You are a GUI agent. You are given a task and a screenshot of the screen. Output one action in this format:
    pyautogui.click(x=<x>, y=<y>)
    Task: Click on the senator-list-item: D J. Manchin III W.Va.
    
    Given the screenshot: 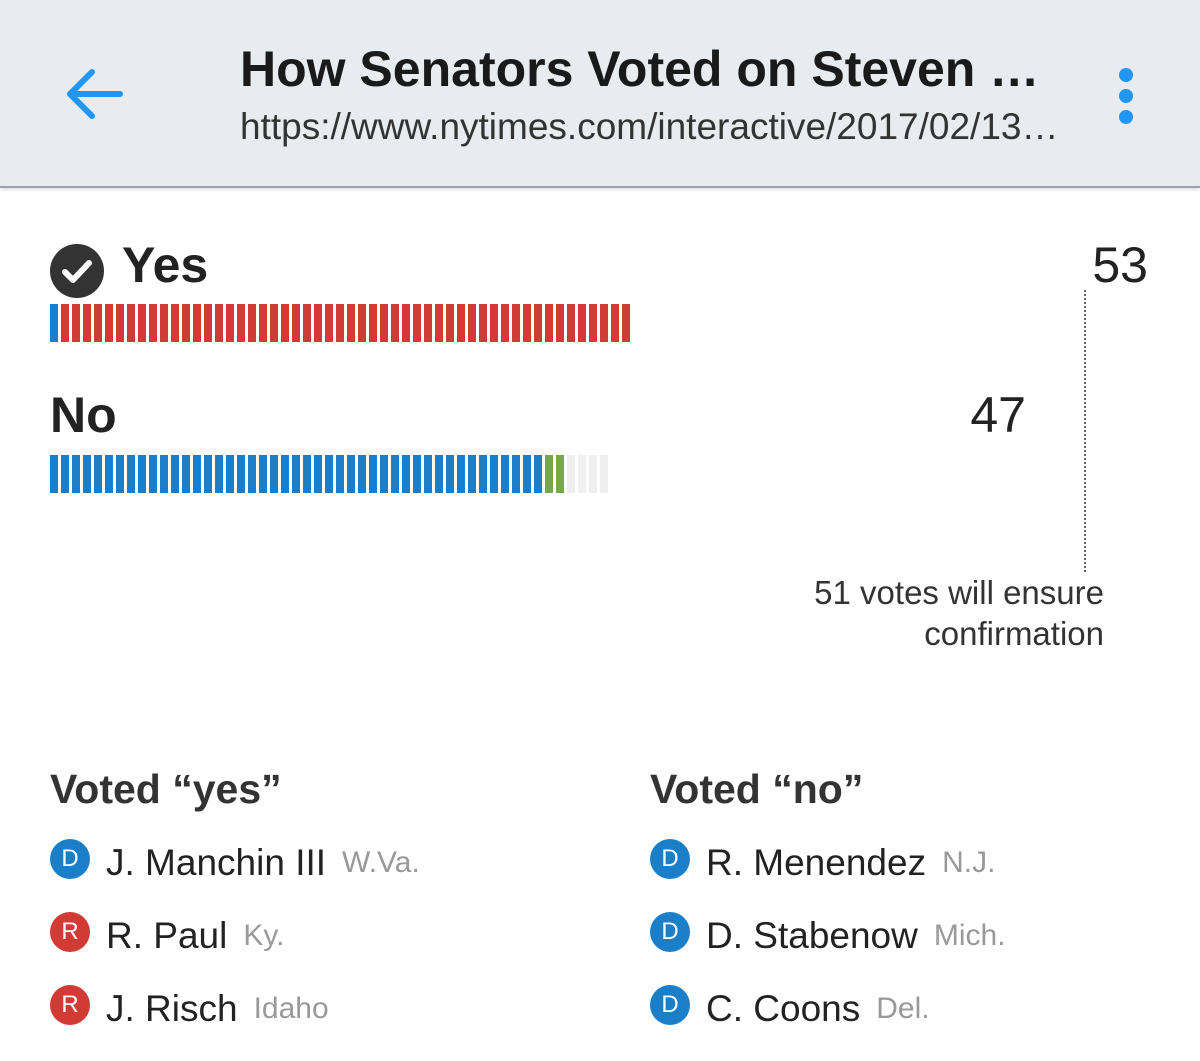 What is the action you would take?
    pyautogui.click(x=235, y=877)
    